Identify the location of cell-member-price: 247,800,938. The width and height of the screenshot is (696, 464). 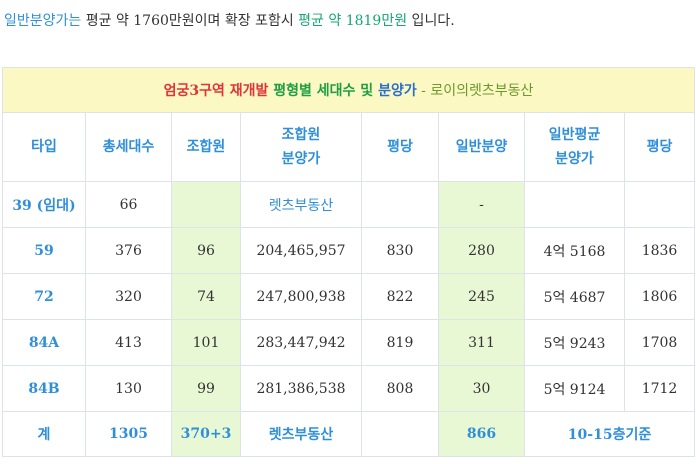
(301, 296).